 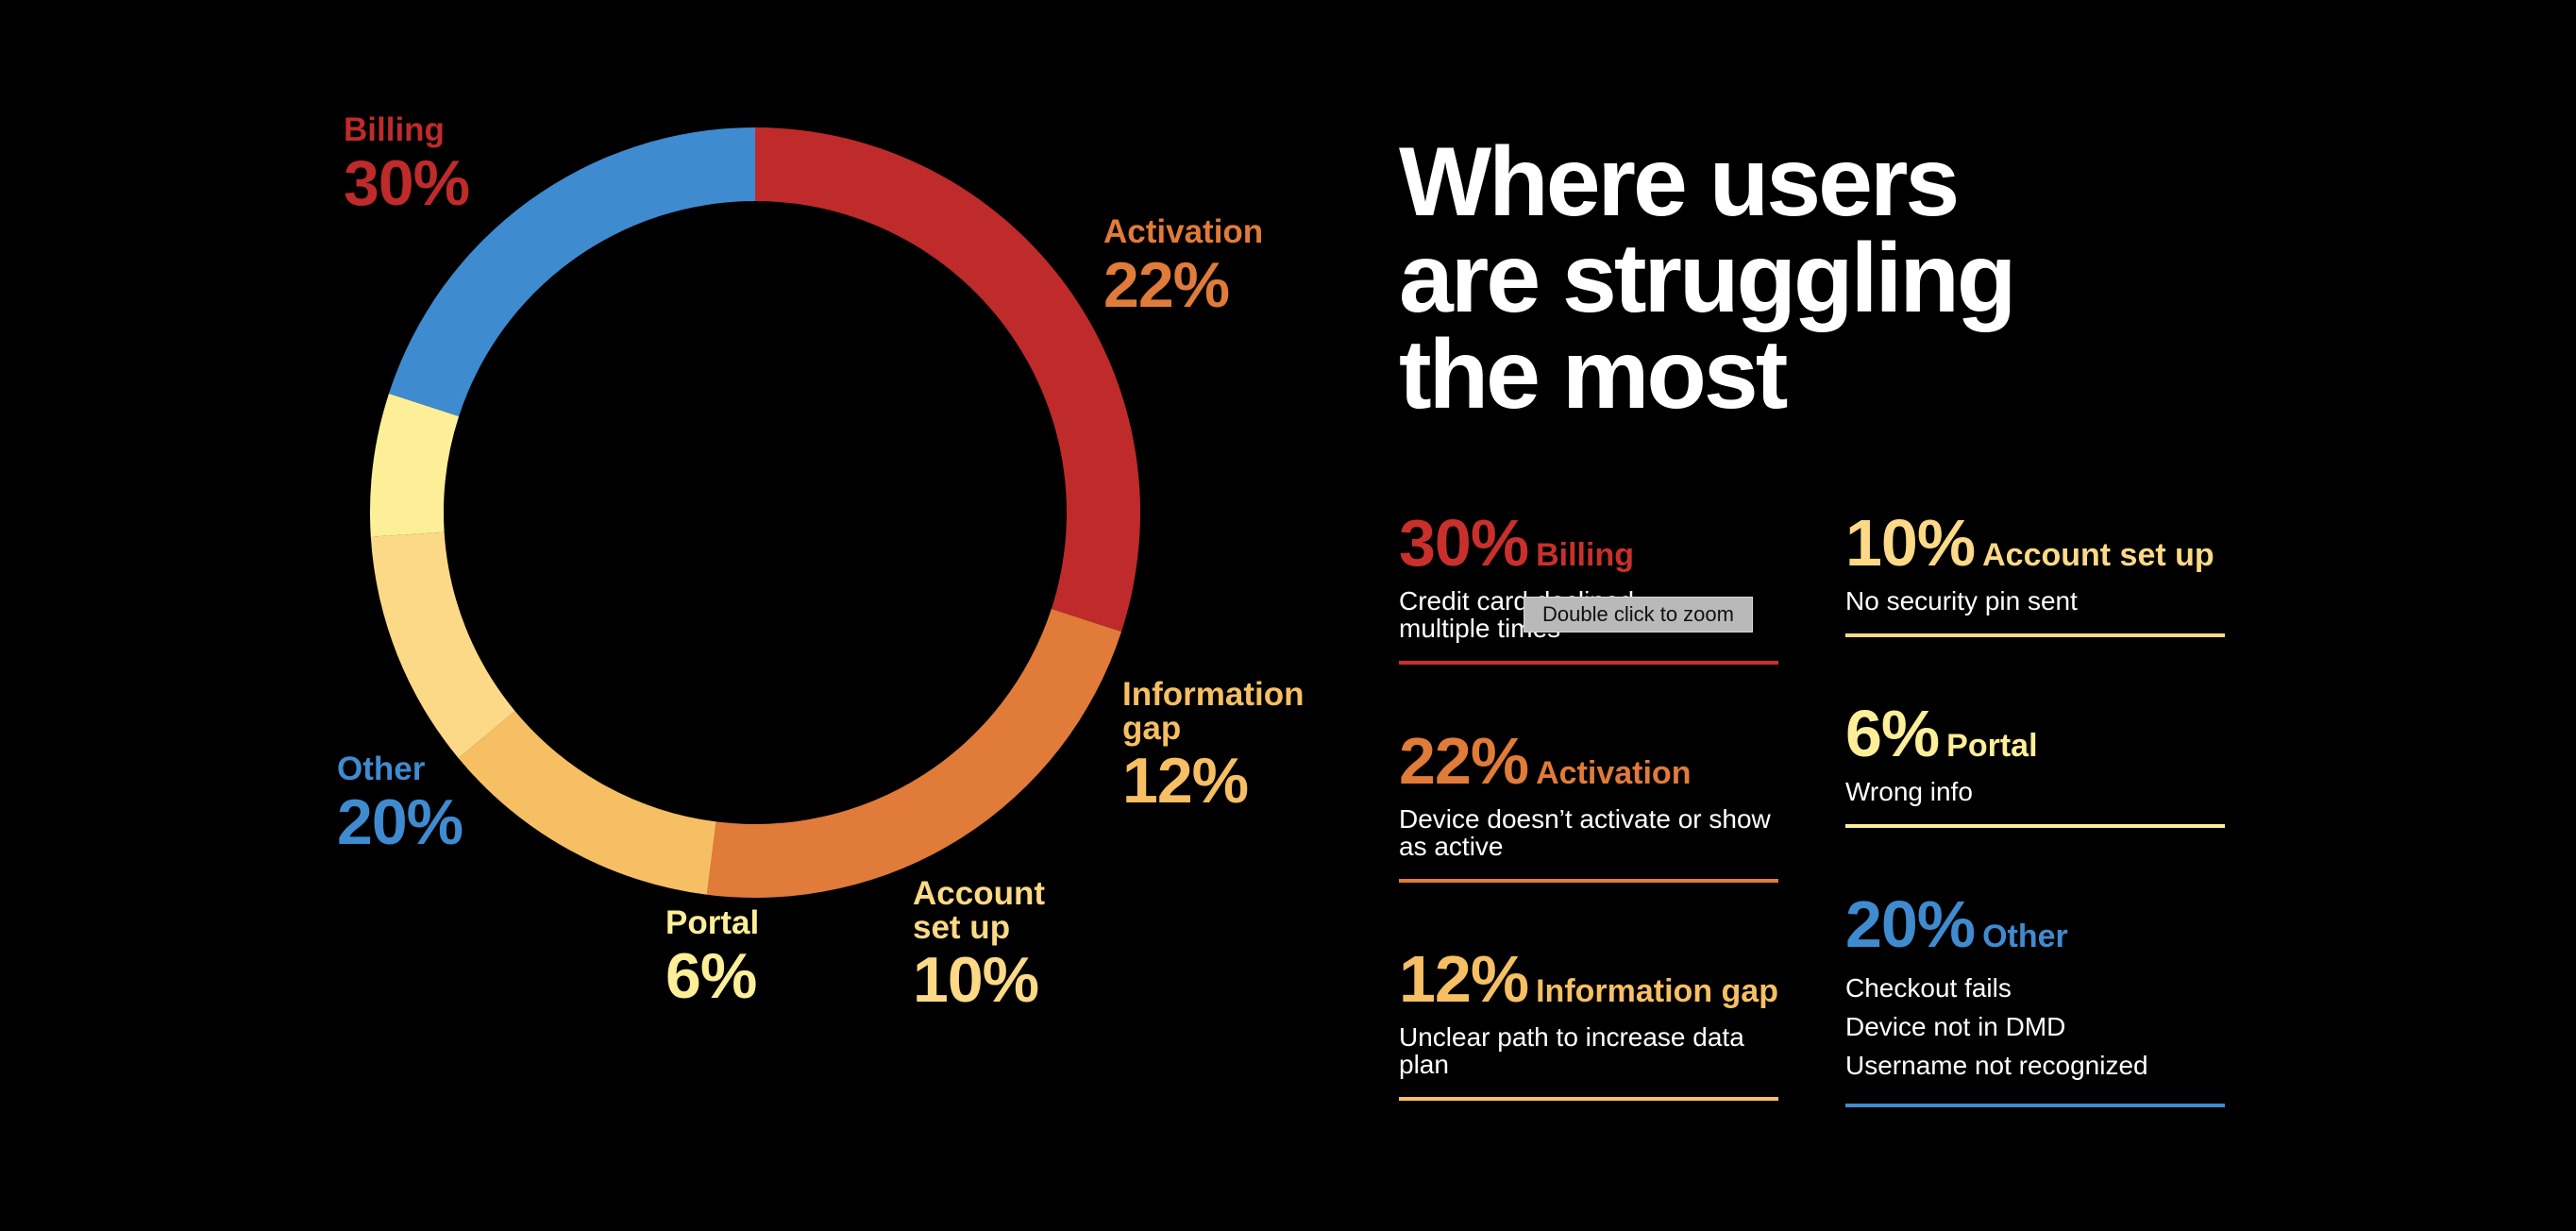 I want to click on card-label: Billing, so click(x=1585, y=555).